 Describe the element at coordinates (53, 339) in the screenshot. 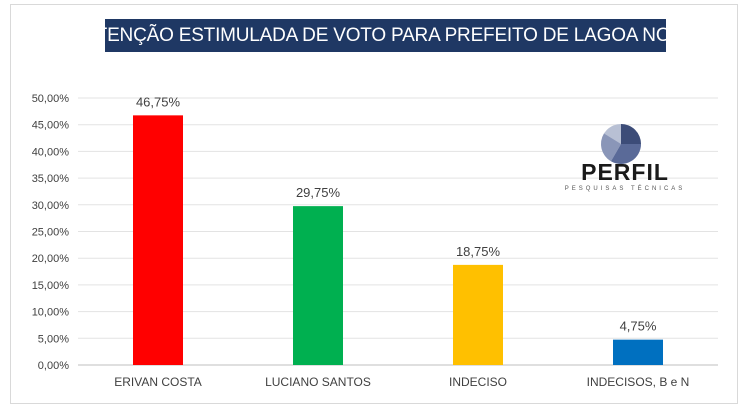

I see `y-tick-label: 5,00%` at that location.